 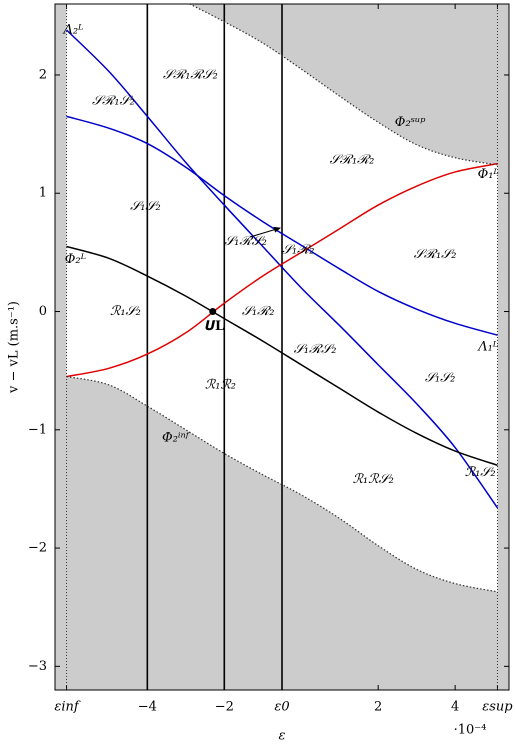 I want to click on y-tick-label: 1, so click(x=43, y=193).